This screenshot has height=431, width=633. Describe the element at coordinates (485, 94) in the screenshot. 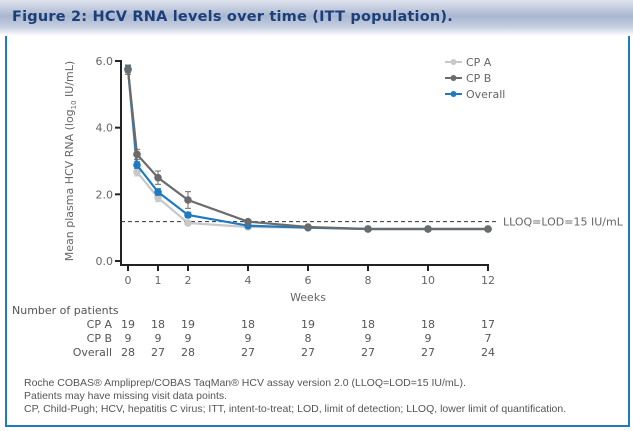

I see `legend-label: Overall` at that location.